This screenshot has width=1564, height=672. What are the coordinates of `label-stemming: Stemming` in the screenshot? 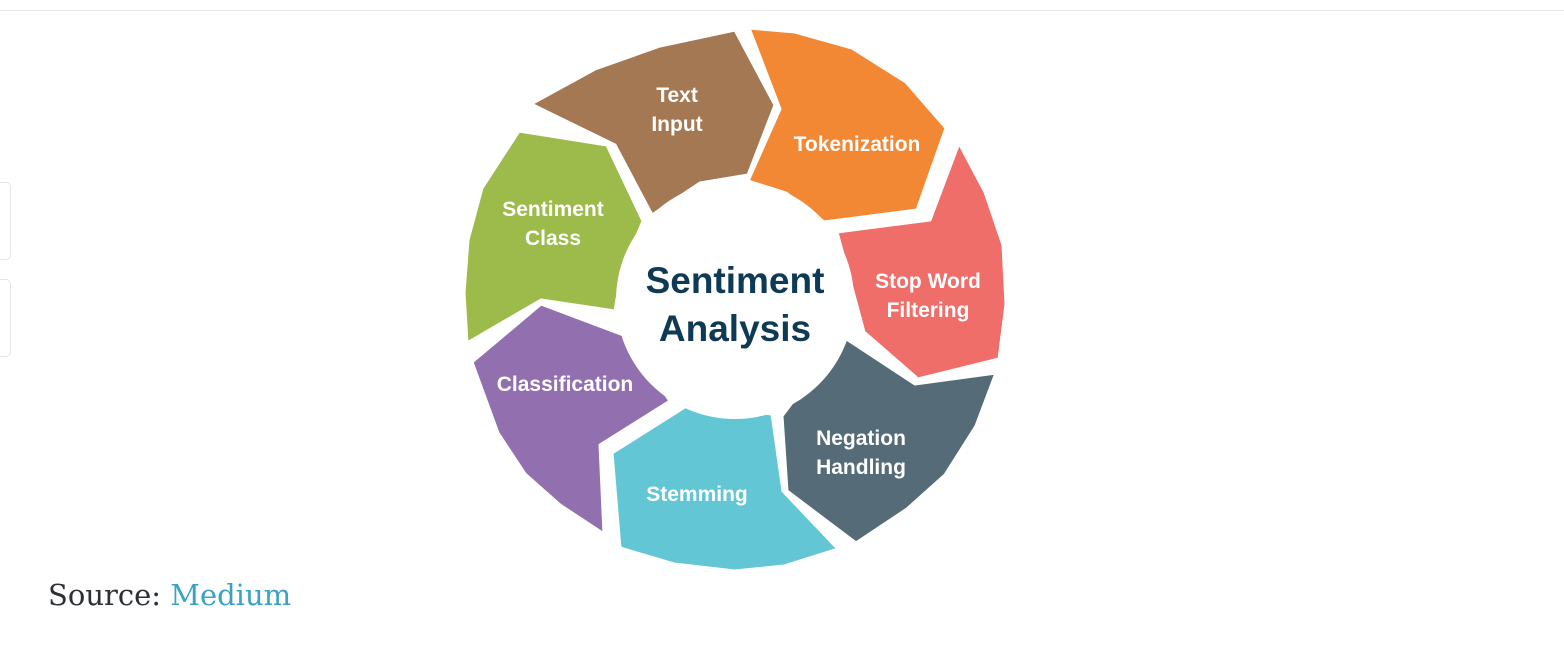 It's located at (697, 494).